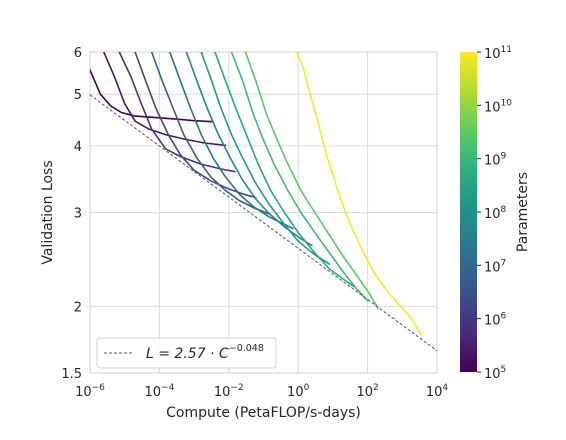 The width and height of the screenshot is (566, 440). What do you see at coordinates (504, 317) in the screenshot?
I see `colorbar-tick-exponent: 6` at bounding box center [504, 317].